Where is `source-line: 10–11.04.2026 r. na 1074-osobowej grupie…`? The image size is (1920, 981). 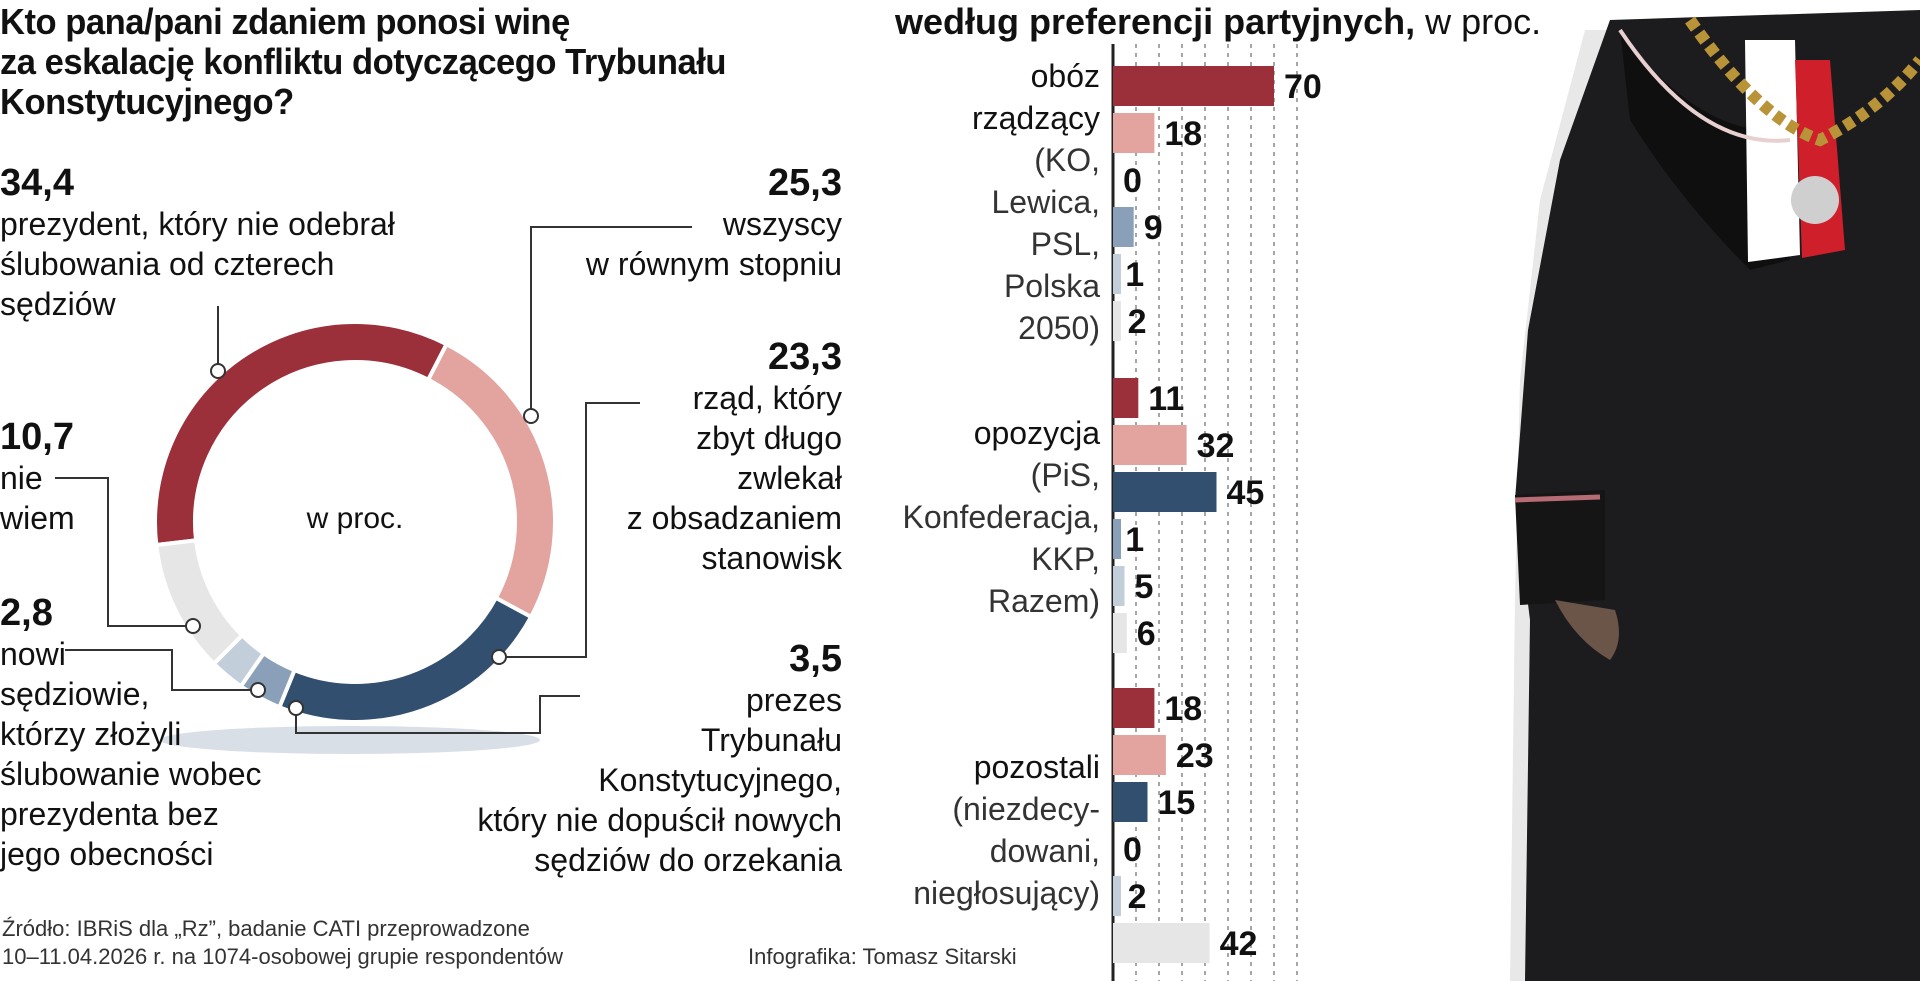 source-line: 10–11.04.2026 r. na 1074-osobowej grupie… is located at coordinates (283, 956).